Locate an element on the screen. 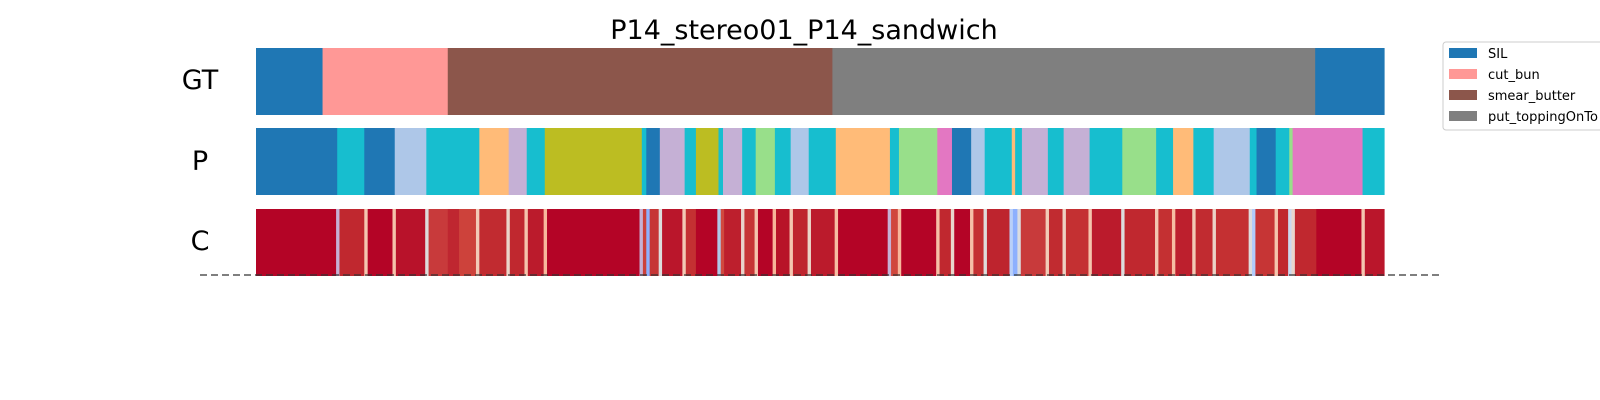  legend-frame is located at coordinates (1521, 86).